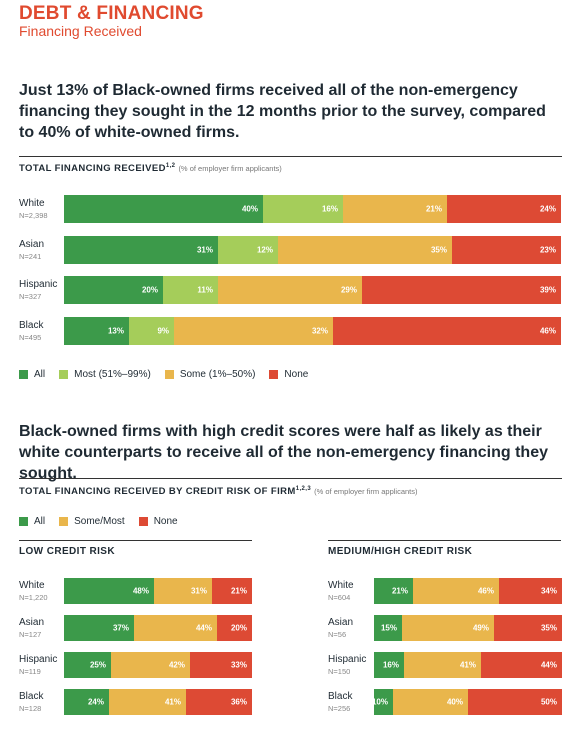  I want to click on bar-segment-most-51-99: 9%, so click(151, 330).